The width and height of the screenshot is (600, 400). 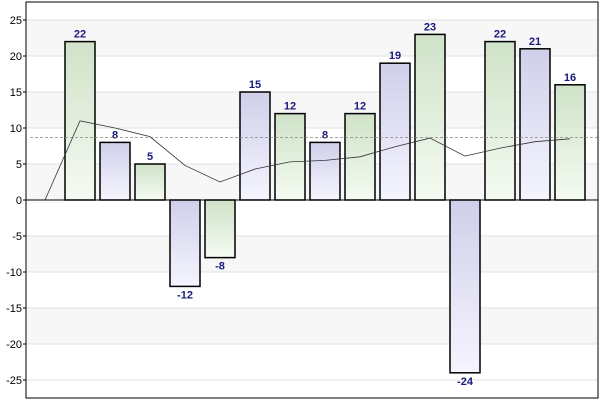 I want to click on data-label: 19, so click(x=395, y=56).